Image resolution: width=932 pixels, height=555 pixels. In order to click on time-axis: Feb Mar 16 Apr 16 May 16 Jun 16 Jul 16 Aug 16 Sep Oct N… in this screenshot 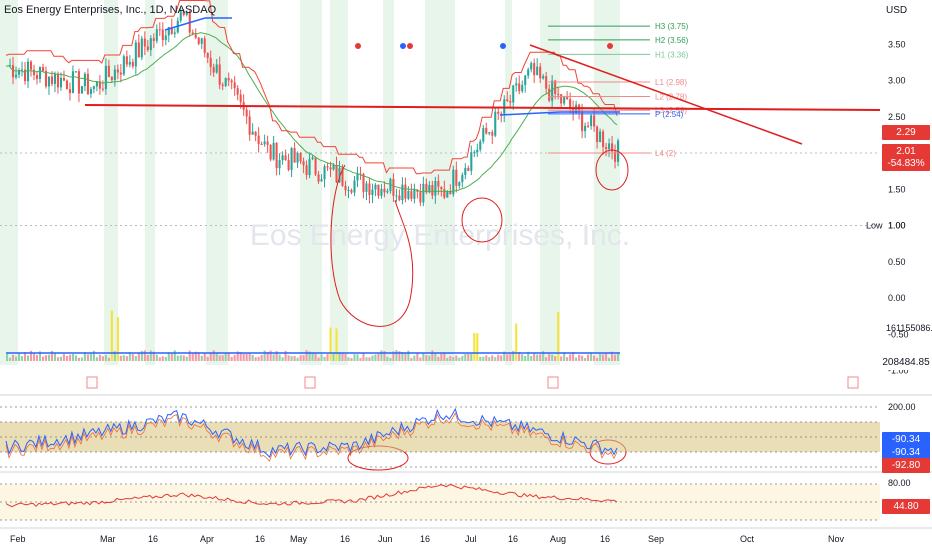, I will do `click(466, 535)`.